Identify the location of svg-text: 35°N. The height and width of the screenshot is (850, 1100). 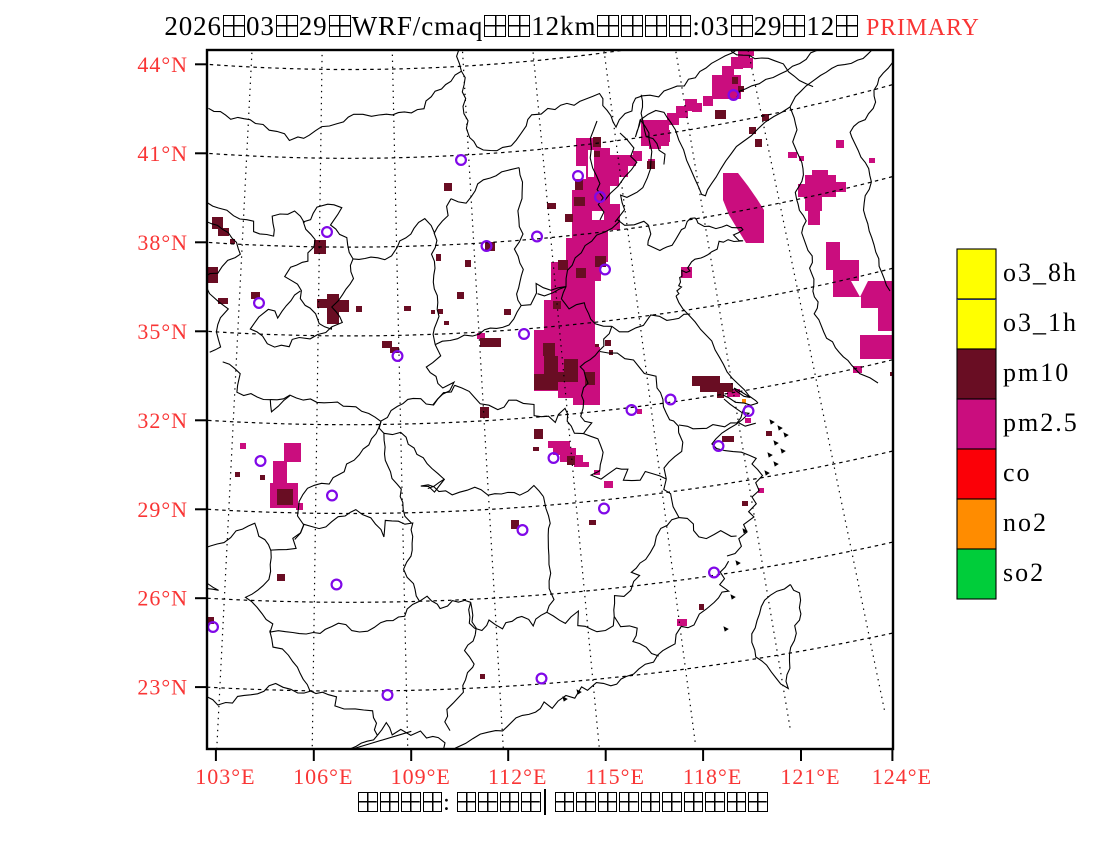
(162, 331).